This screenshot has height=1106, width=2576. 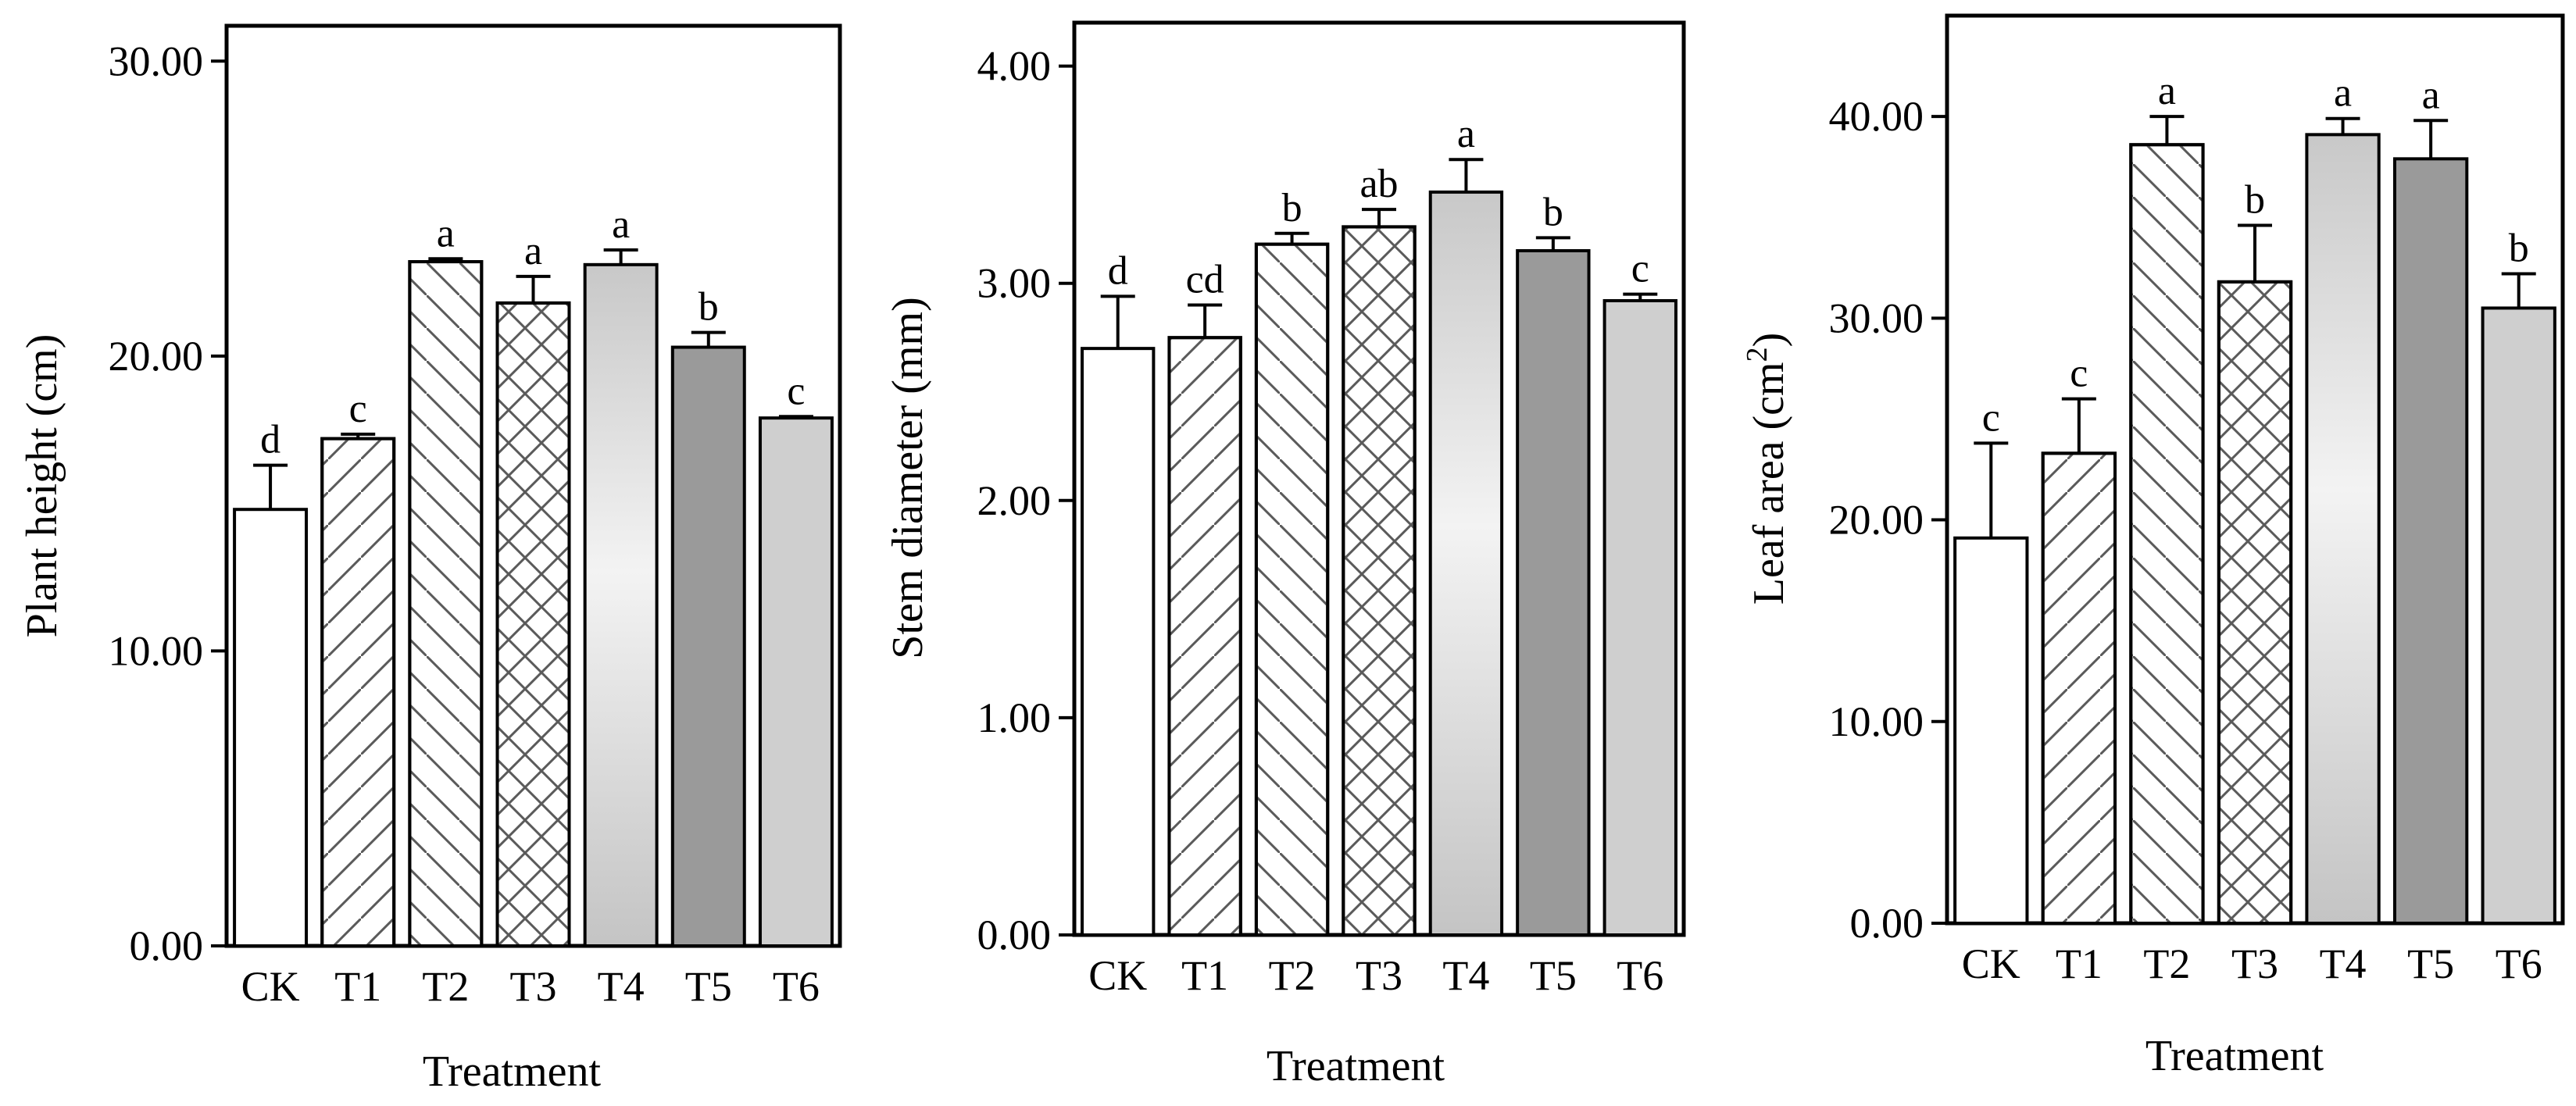 I want to click on y-axis-title-sup: 2, so click(x=1758, y=354).